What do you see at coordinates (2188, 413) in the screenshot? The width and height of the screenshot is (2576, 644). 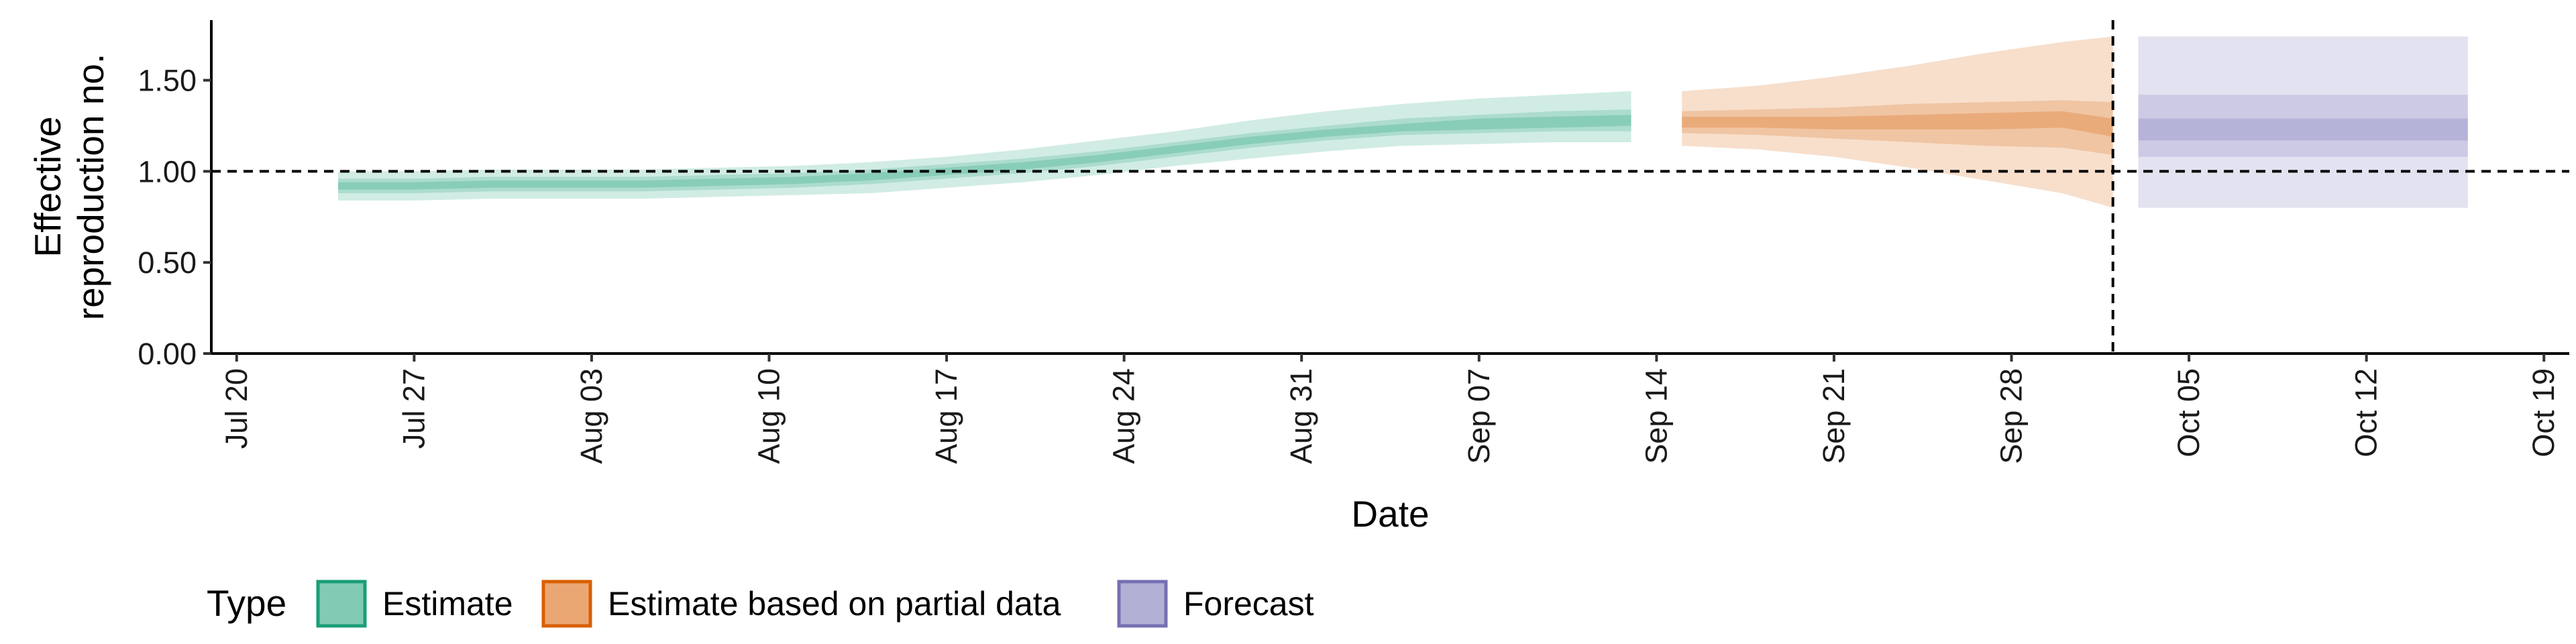 I see `x-tick-label: Oct 05` at bounding box center [2188, 413].